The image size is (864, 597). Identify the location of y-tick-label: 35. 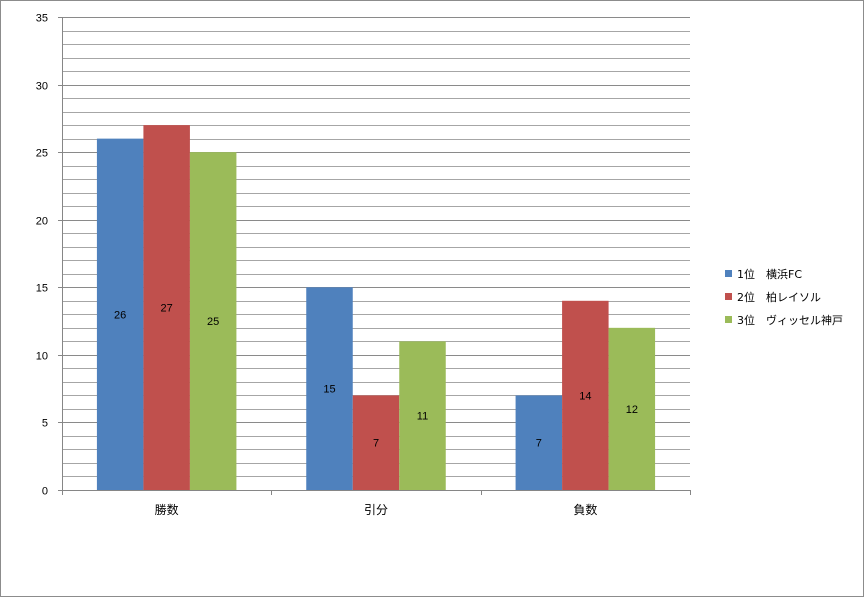
(42, 19).